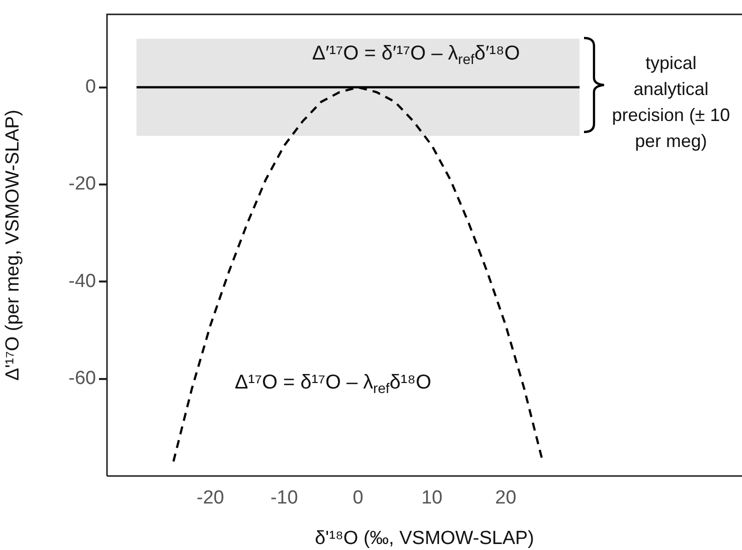  Describe the element at coordinates (505, 498) in the screenshot. I see `x-tick-label: 20` at that location.